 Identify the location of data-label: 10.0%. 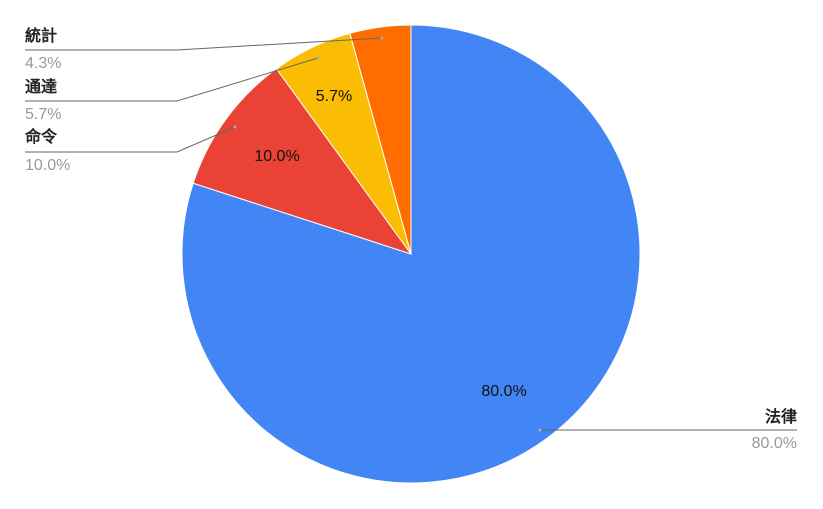
(276, 156).